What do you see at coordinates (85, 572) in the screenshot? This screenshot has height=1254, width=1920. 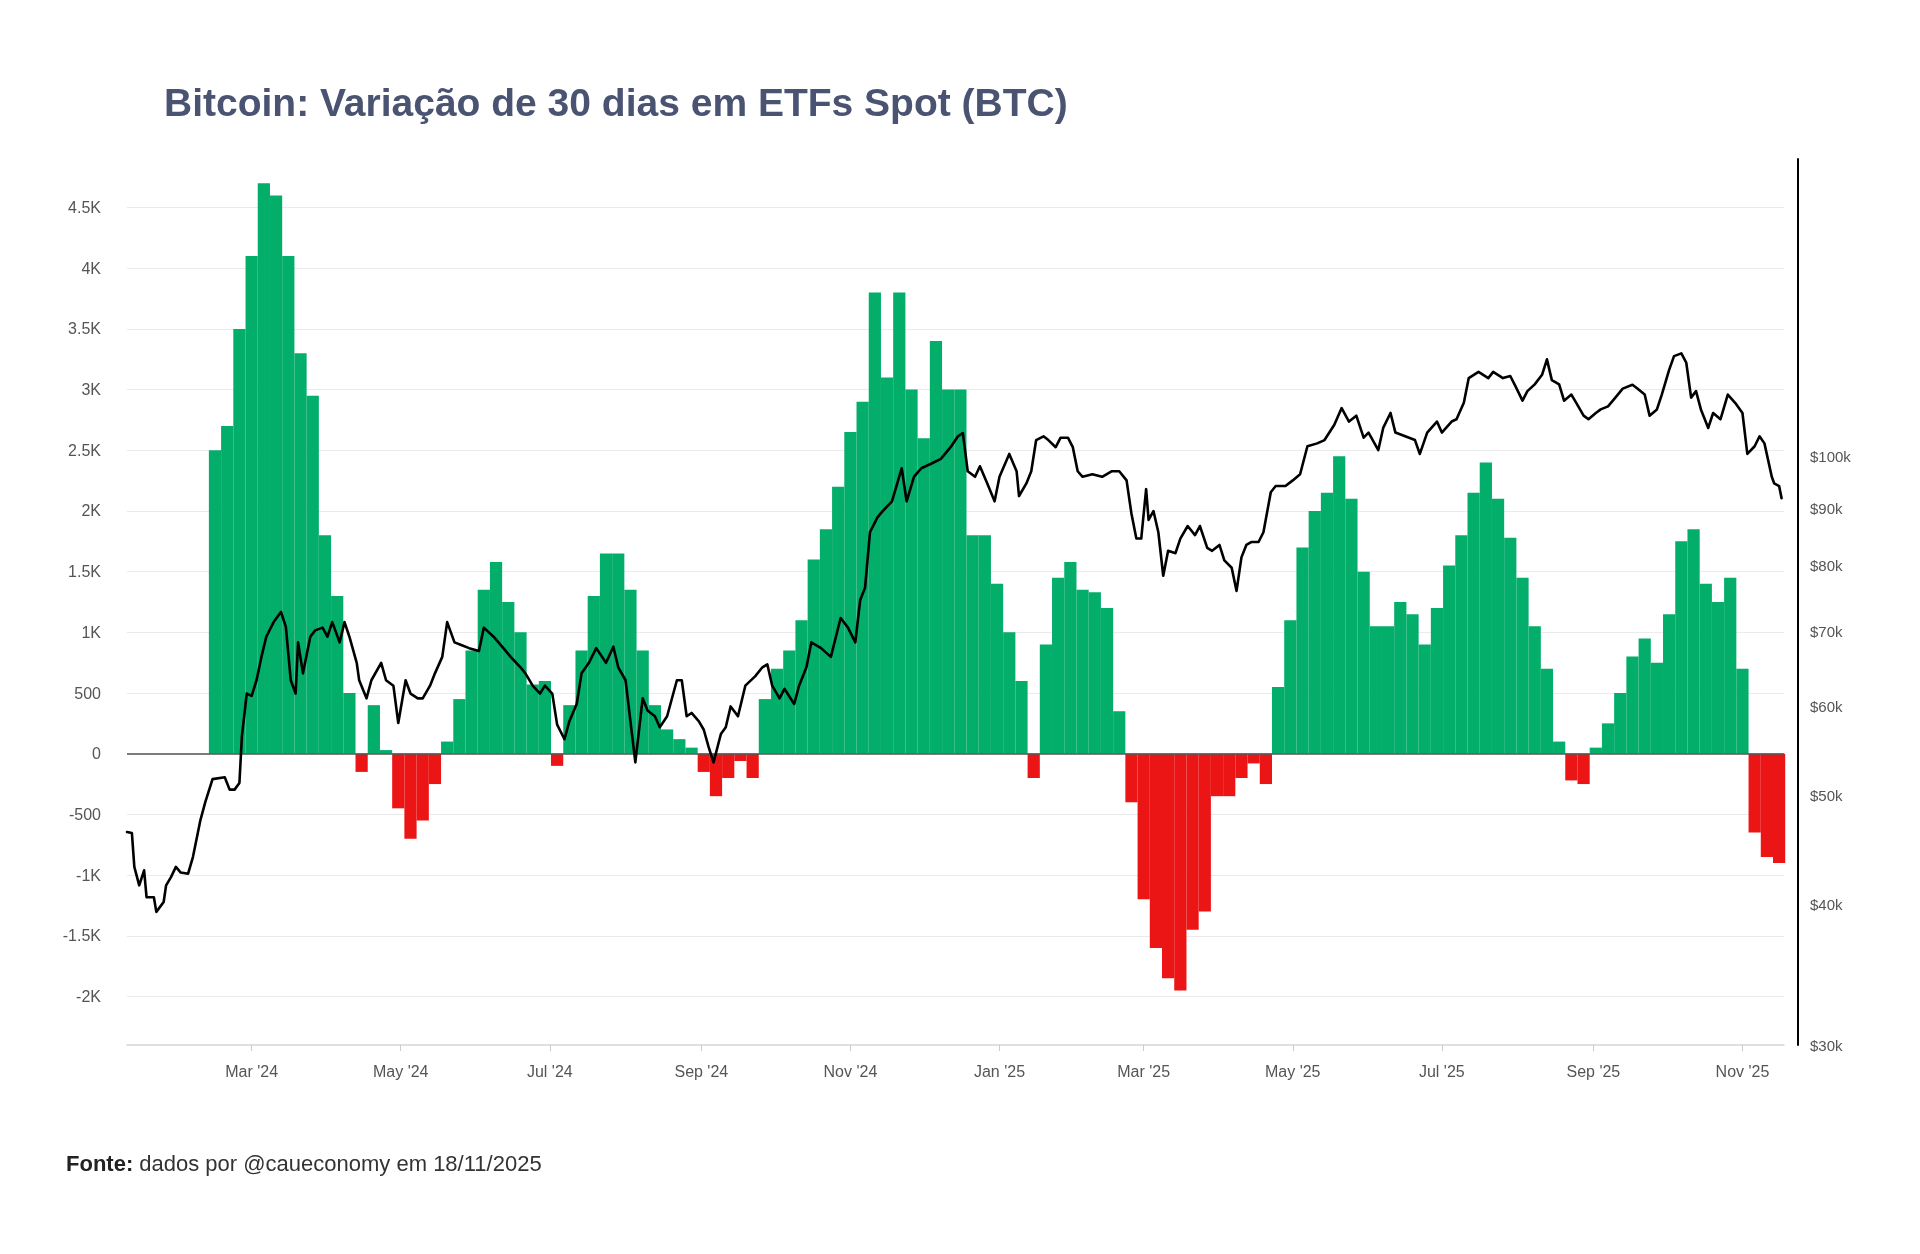 I see `y-tick-label: 1.5K` at bounding box center [85, 572].